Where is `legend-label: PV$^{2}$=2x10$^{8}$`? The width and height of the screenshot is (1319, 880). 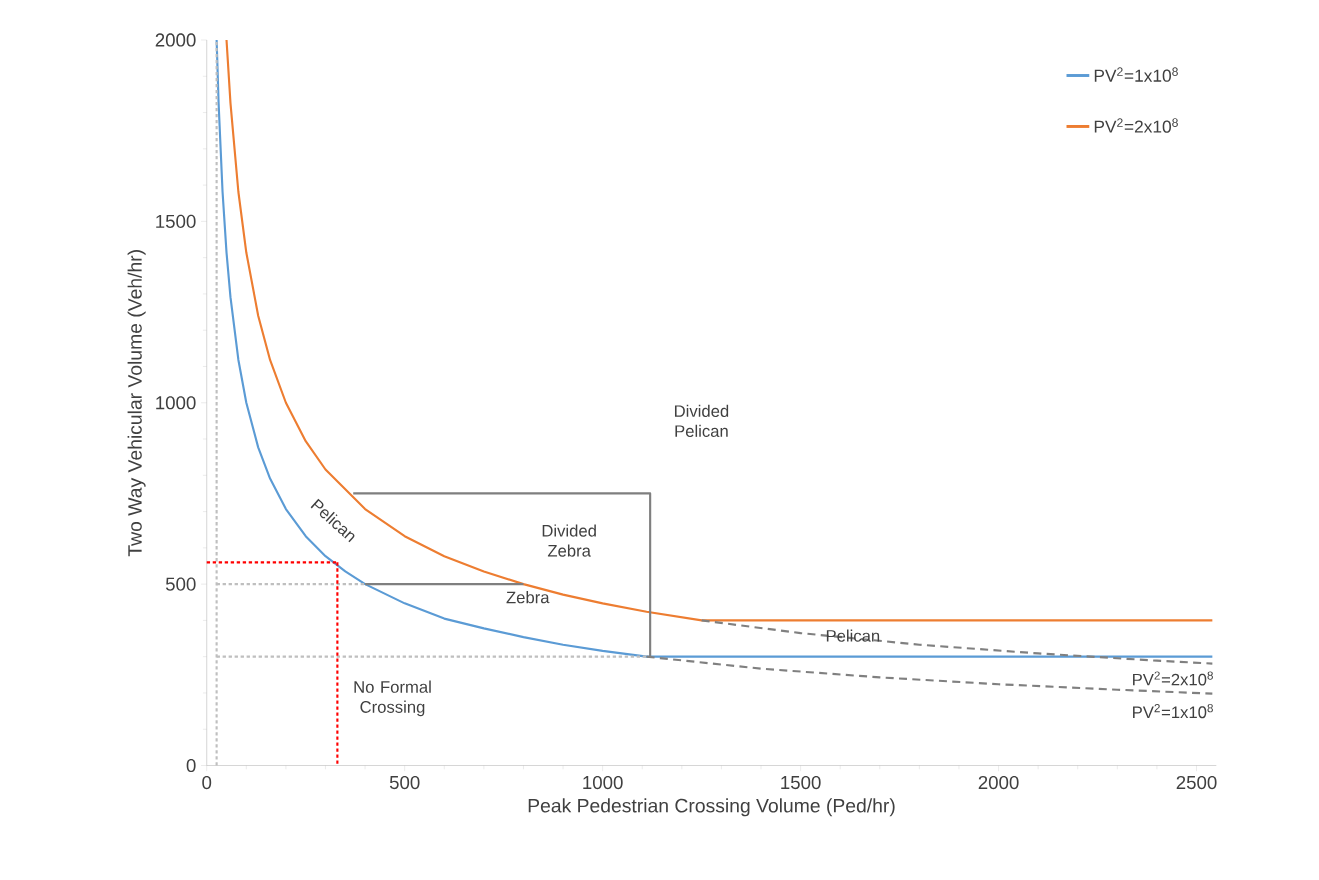 legend-label: PV$^{2}$=2x10$^{8}$ is located at coordinates (1136, 125).